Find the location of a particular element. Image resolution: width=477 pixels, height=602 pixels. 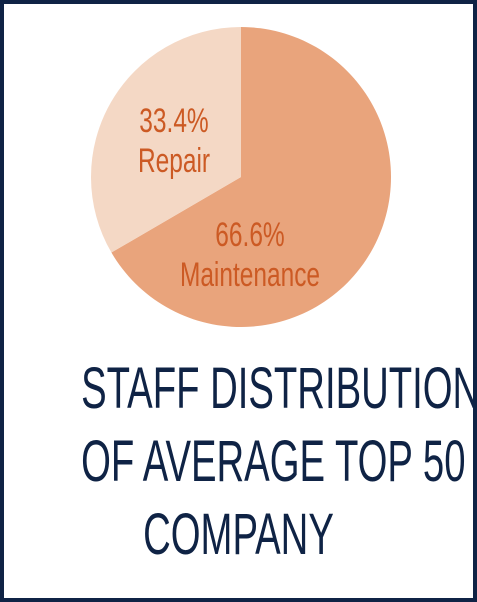

title-line-1: STAFF DISTRIBUTION is located at coordinates (279, 388).